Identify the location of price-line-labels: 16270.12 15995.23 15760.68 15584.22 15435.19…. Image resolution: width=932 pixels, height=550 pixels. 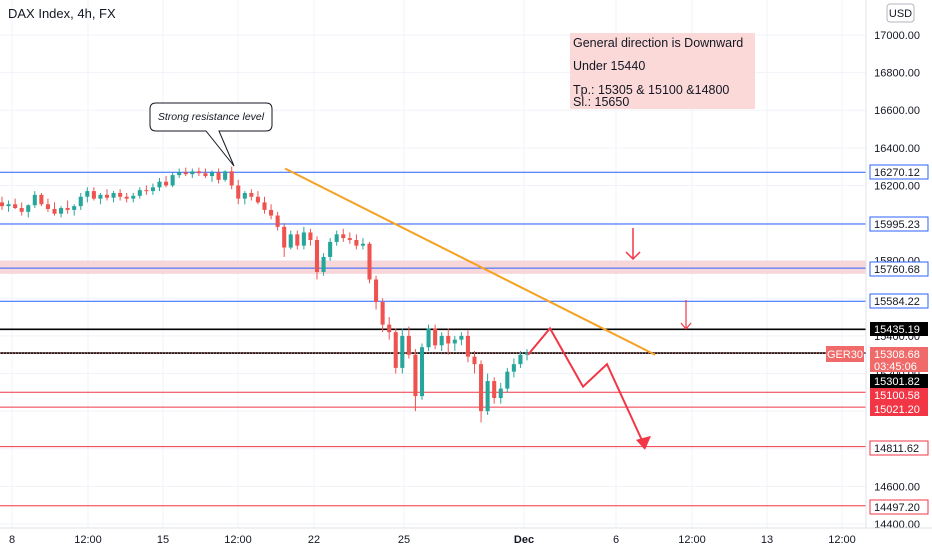
(899, 339).